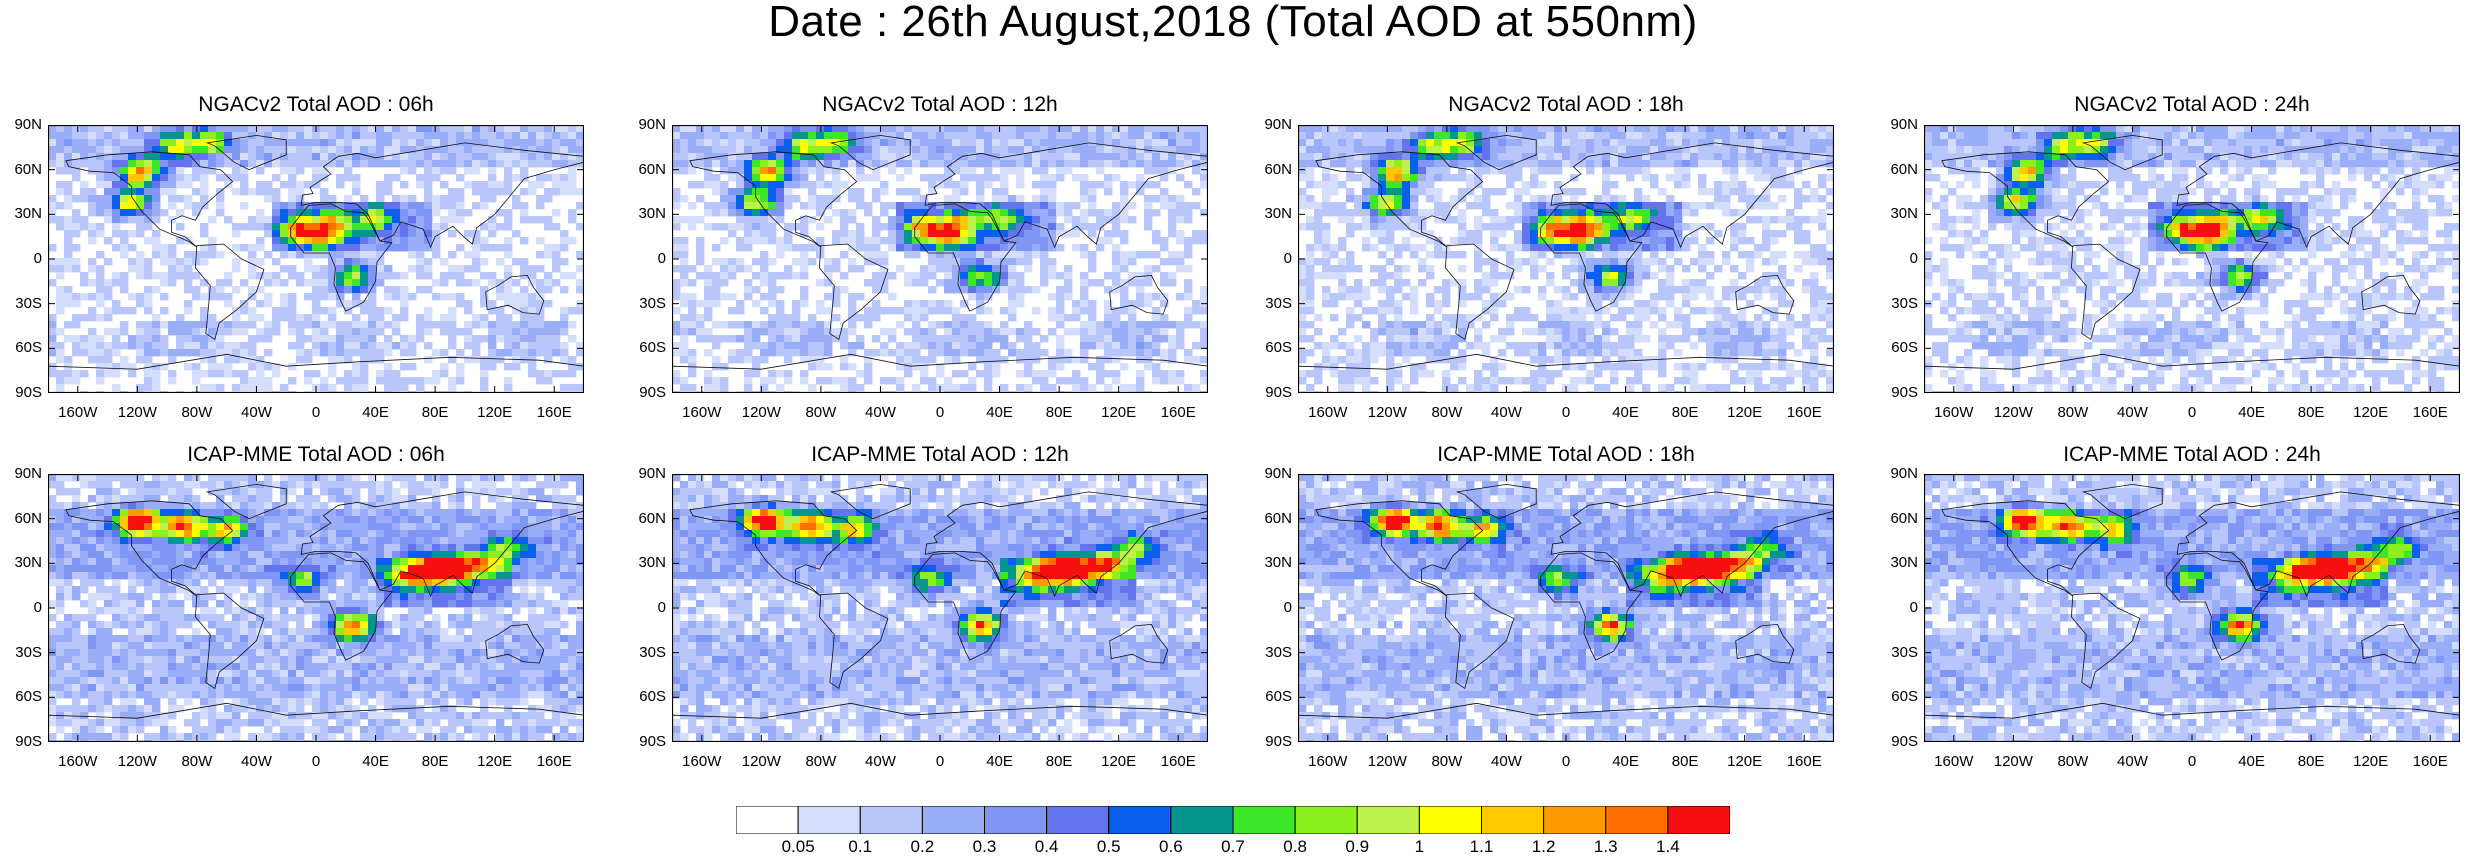 The width and height of the screenshot is (2466, 856). I want to click on colorbar-label: 0.9, so click(1357, 846).